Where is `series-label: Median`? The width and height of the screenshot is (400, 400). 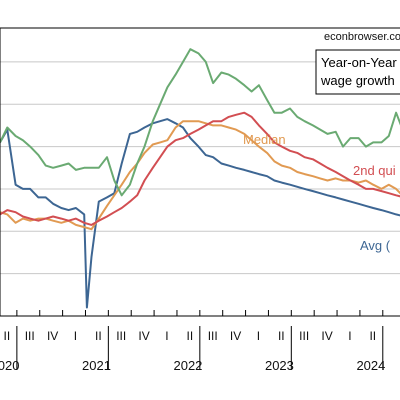 series-label: Median is located at coordinates (264, 139).